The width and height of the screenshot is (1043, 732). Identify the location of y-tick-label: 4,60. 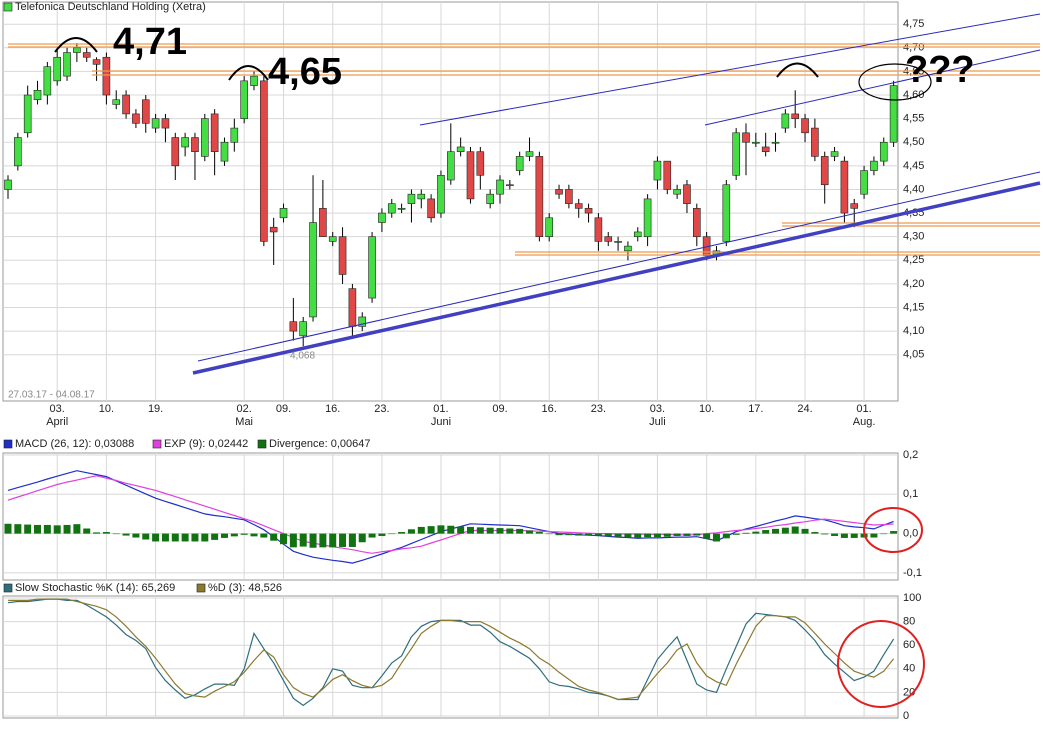
(913, 95).